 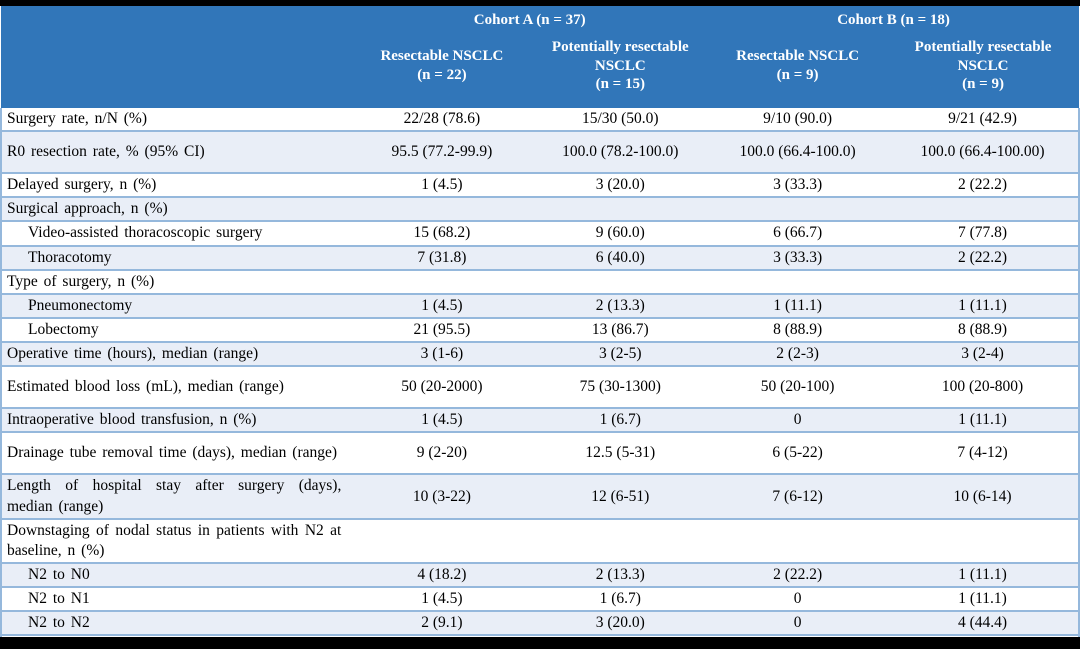 I want to click on row-label: N2 to N1, so click(x=176, y=599).